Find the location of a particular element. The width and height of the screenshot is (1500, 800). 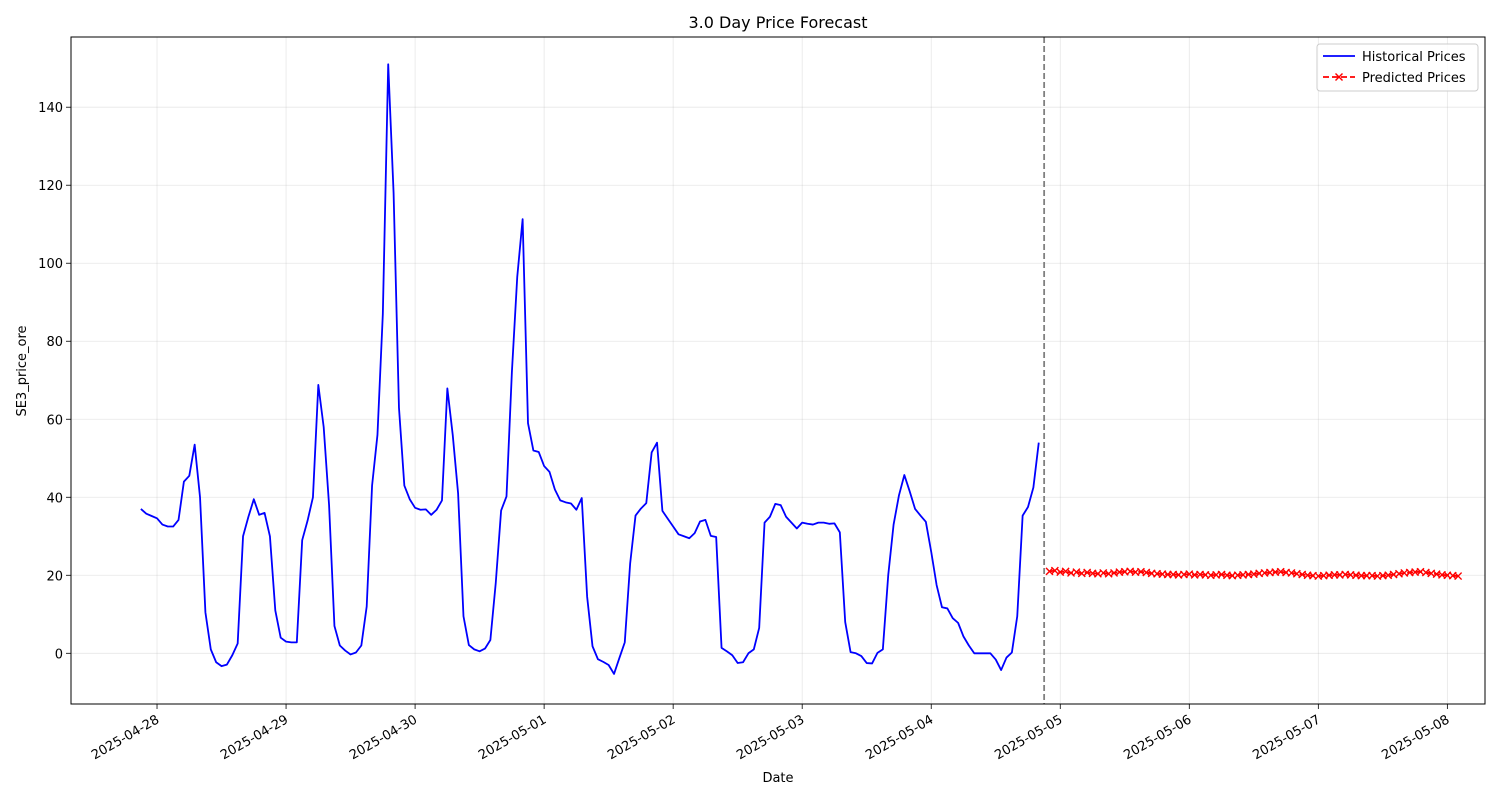

y-tick-label: 140 is located at coordinates (50, 108).